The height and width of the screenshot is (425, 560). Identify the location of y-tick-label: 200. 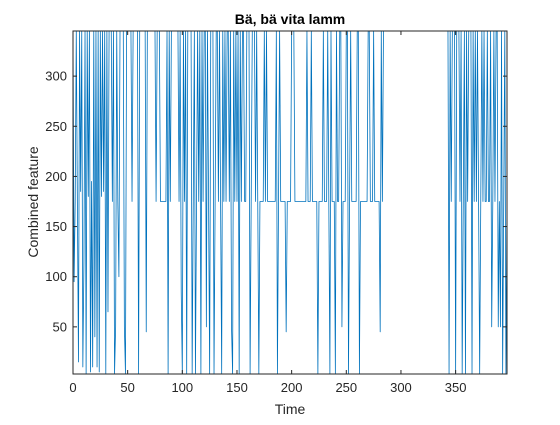
(56, 176).